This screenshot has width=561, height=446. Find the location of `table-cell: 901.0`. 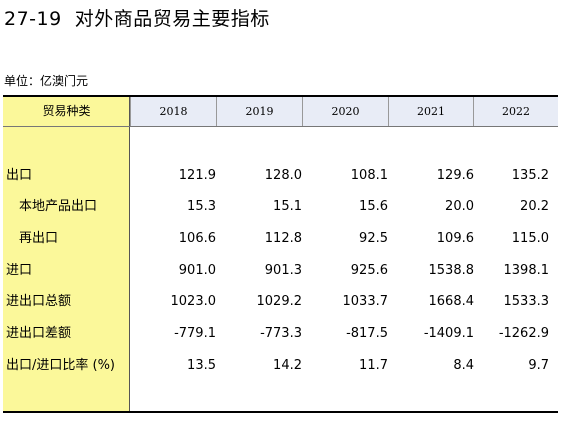

table-cell: 901.0 is located at coordinates (197, 270).